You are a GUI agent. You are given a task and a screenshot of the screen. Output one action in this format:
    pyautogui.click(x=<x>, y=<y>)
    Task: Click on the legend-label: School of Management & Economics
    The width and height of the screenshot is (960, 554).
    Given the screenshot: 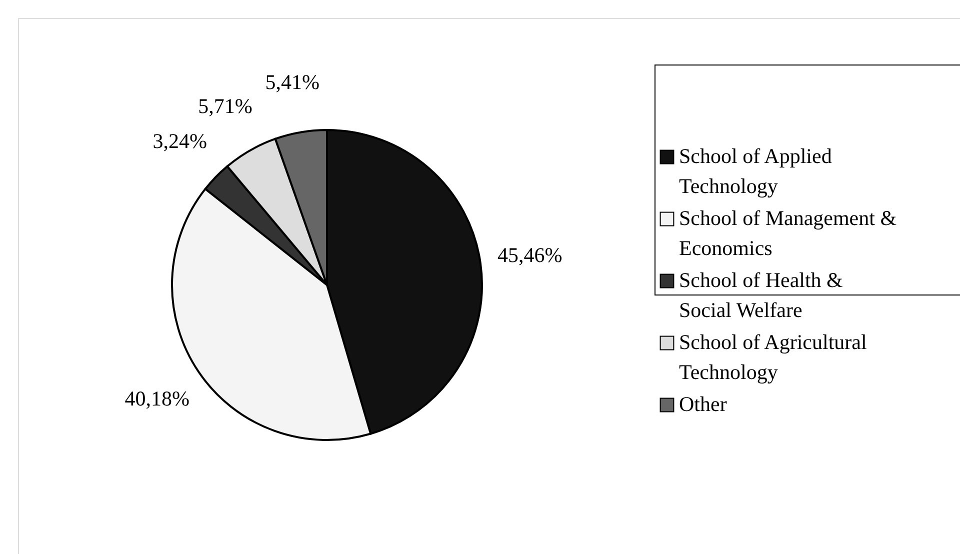 What is the action you would take?
    pyautogui.click(x=788, y=233)
    